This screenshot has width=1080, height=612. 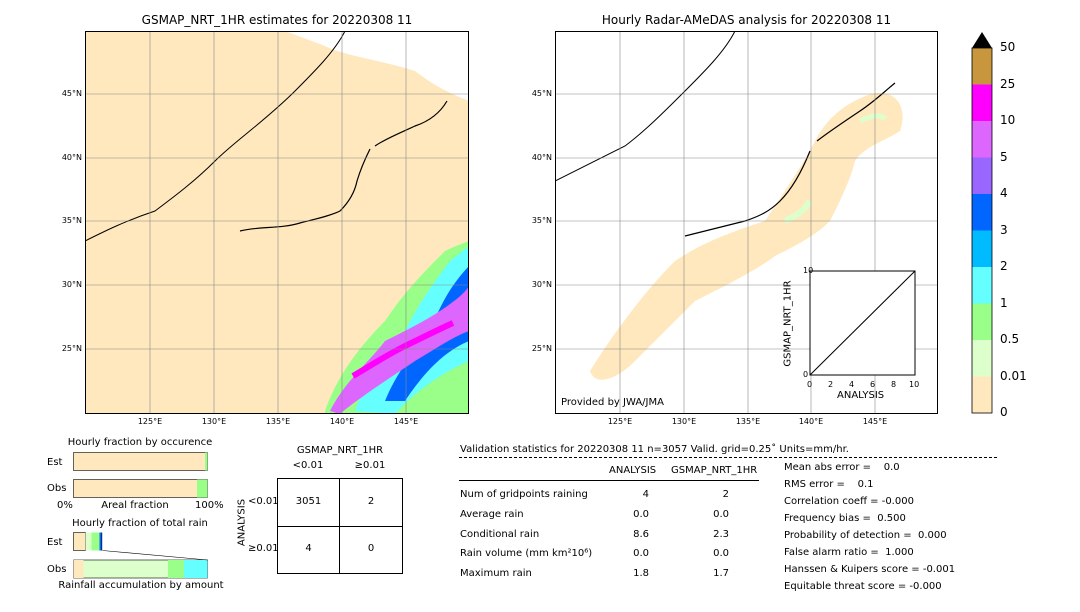 I want to click on contingency-cell: 3051, so click(x=308, y=501).